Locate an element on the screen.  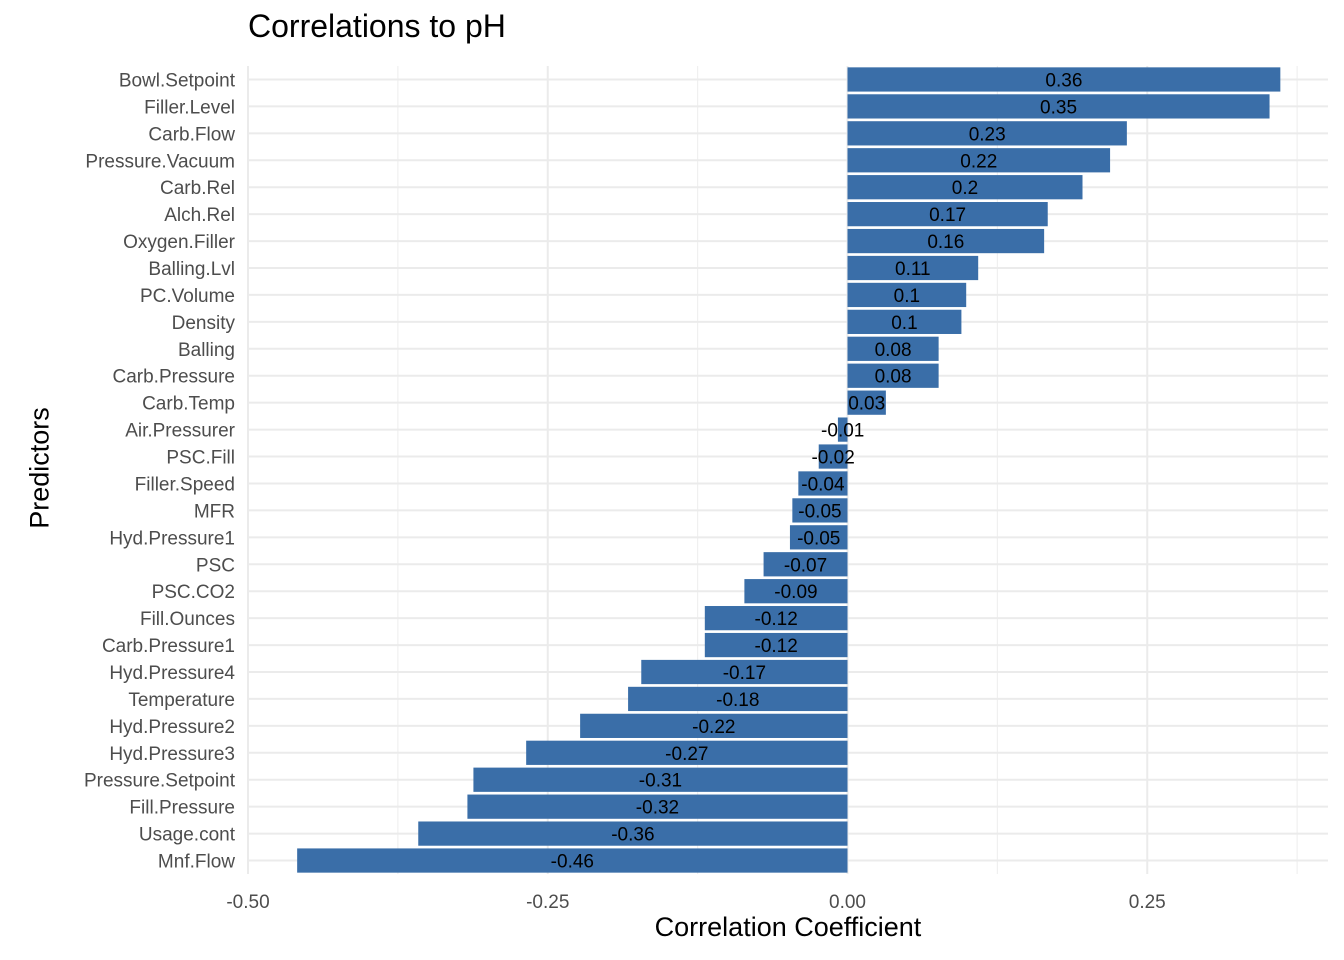
bar-Usage.cont is located at coordinates (633, 833).